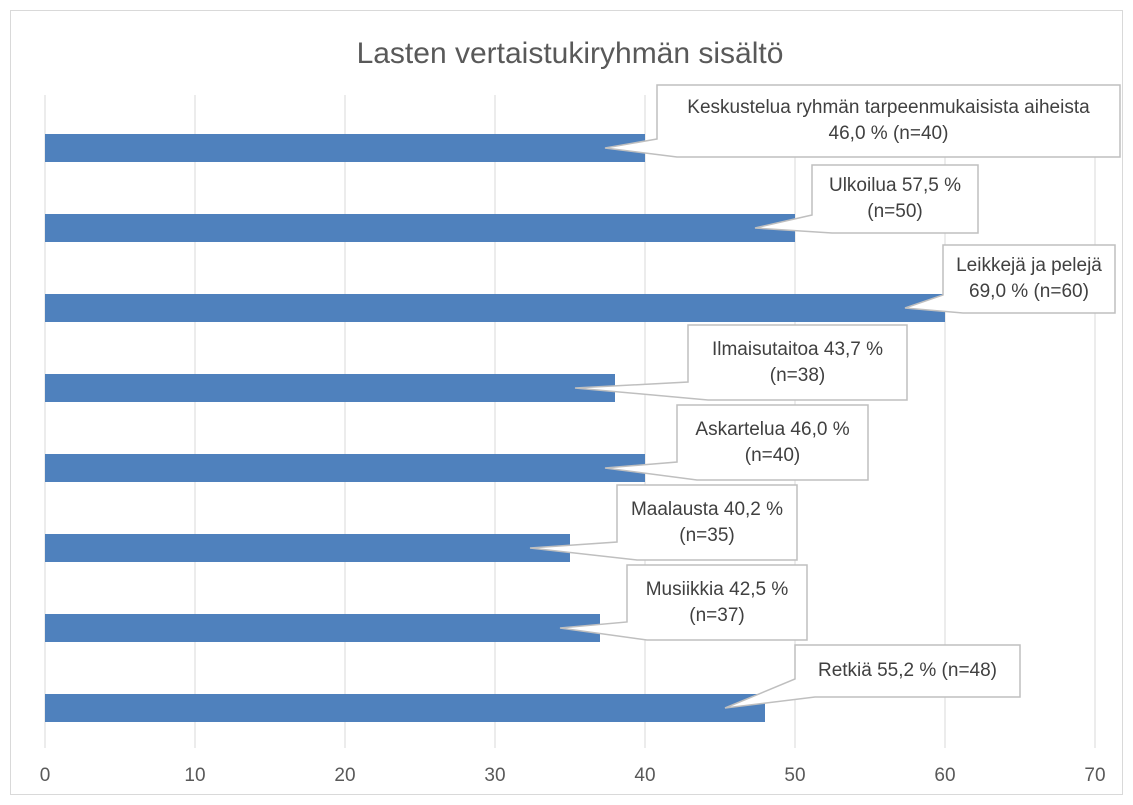 The height and width of the screenshot is (805, 1133). I want to click on data-label: Maalausta 40,2 % (n=35), so click(707, 522).